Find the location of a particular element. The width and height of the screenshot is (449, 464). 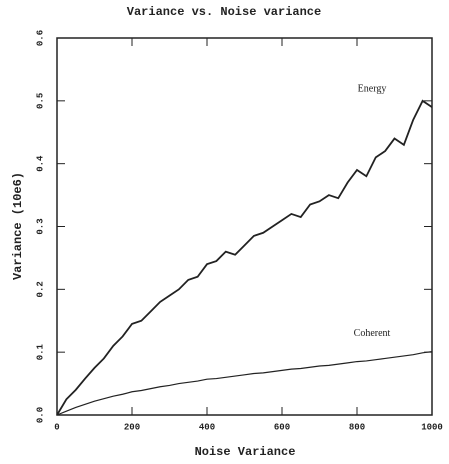

y-tick-label: 0.4 is located at coordinates (40, 163).